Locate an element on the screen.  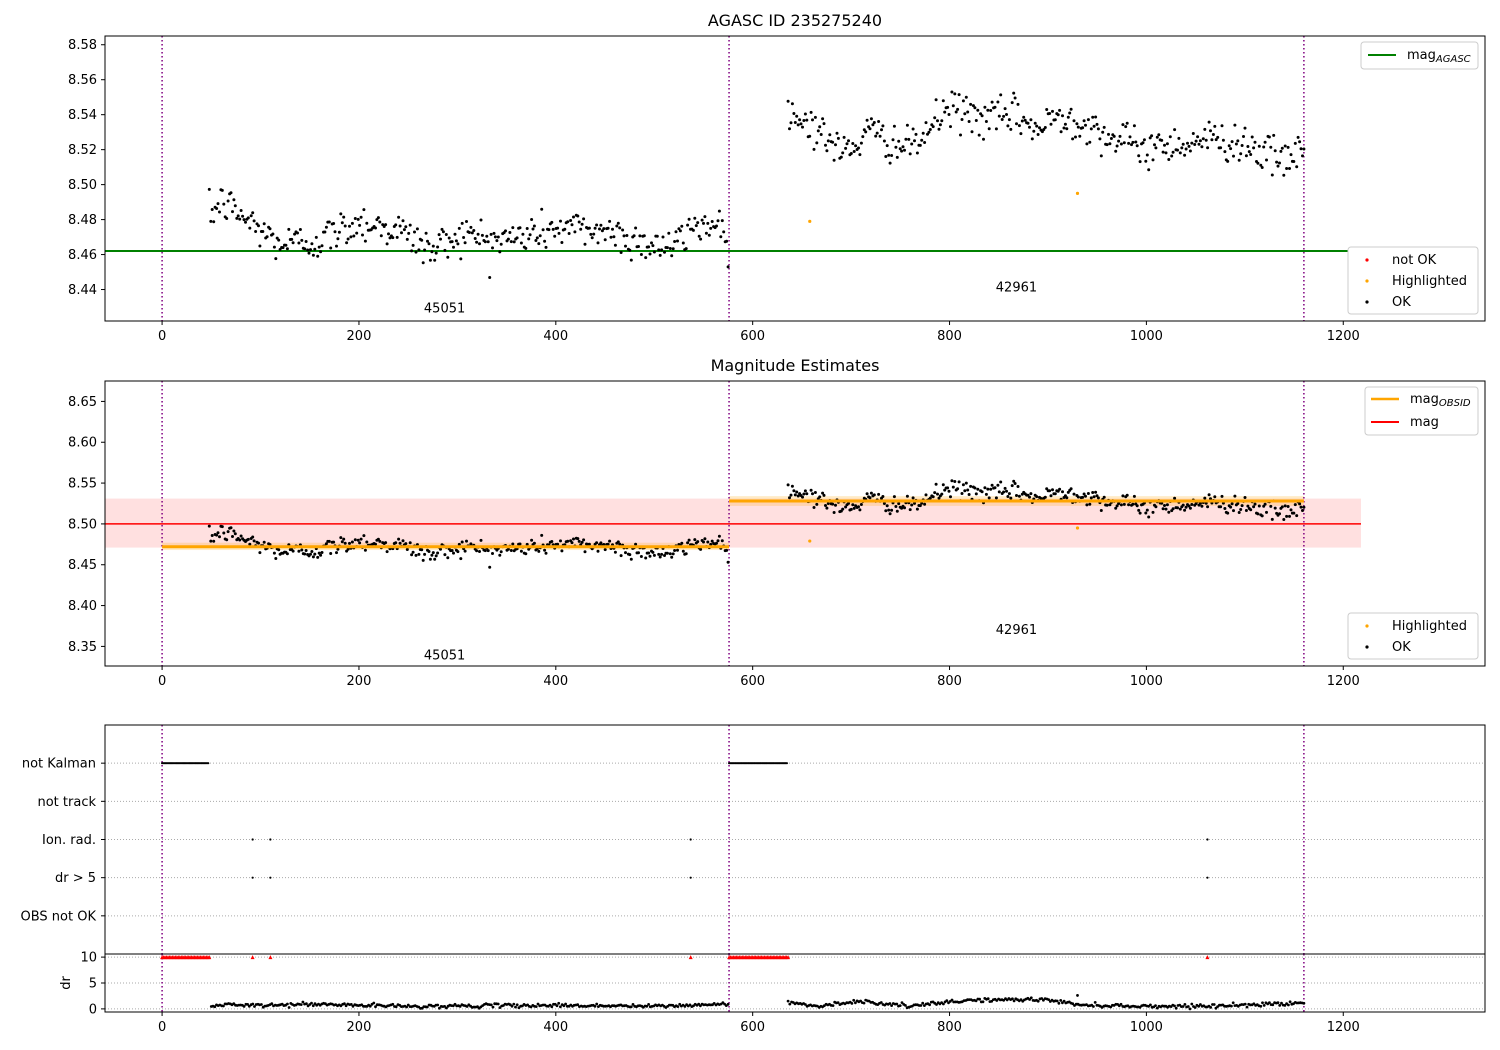
mag-uncertainty-band is located at coordinates (733, 523).